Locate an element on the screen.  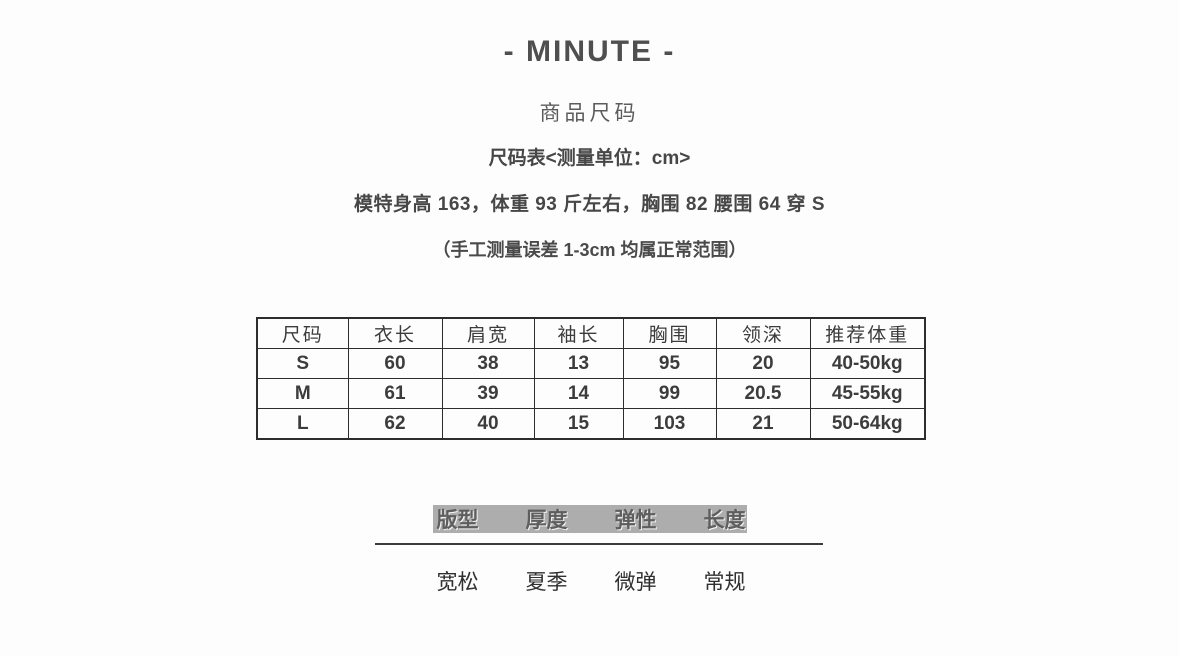
cell-size: L is located at coordinates (302, 424).